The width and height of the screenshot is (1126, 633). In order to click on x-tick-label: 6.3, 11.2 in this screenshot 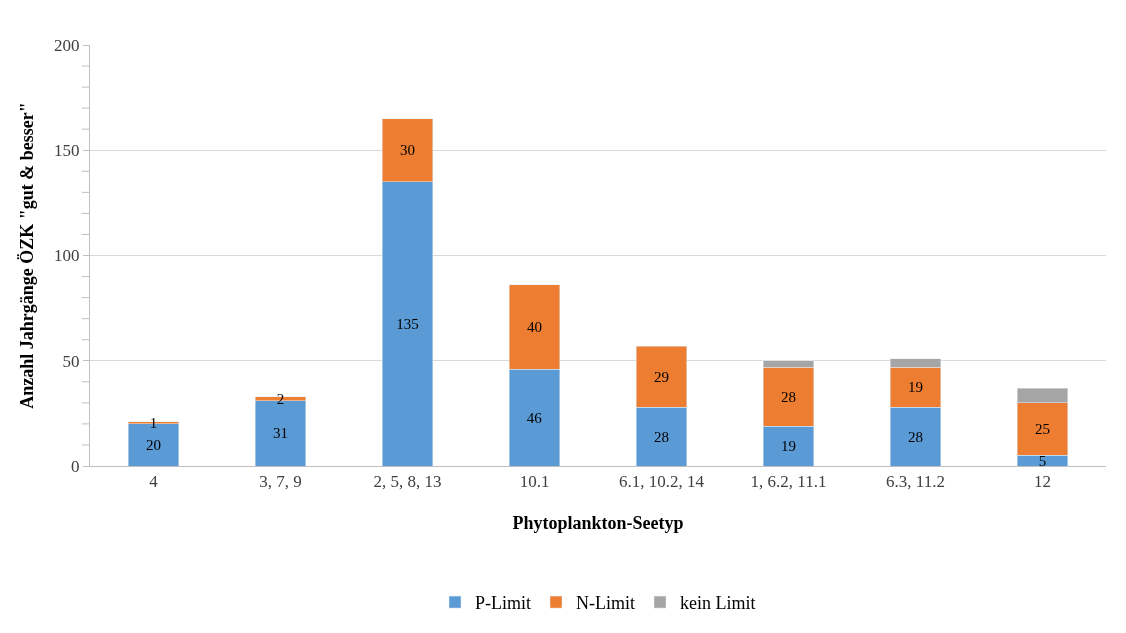, I will do `click(915, 482)`.